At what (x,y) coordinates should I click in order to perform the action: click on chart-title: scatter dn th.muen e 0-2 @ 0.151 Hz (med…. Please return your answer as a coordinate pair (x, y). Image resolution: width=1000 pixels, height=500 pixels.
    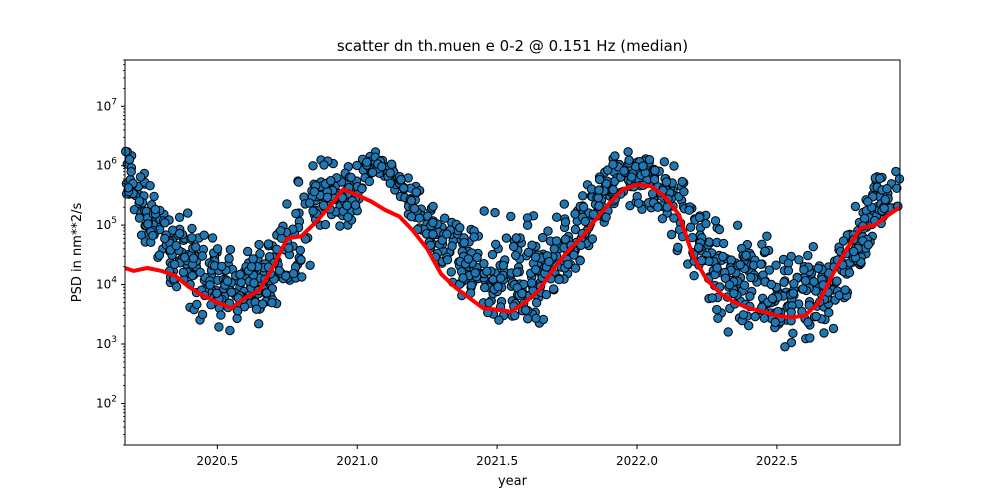
    Looking at the image, I should click on (512, 46).